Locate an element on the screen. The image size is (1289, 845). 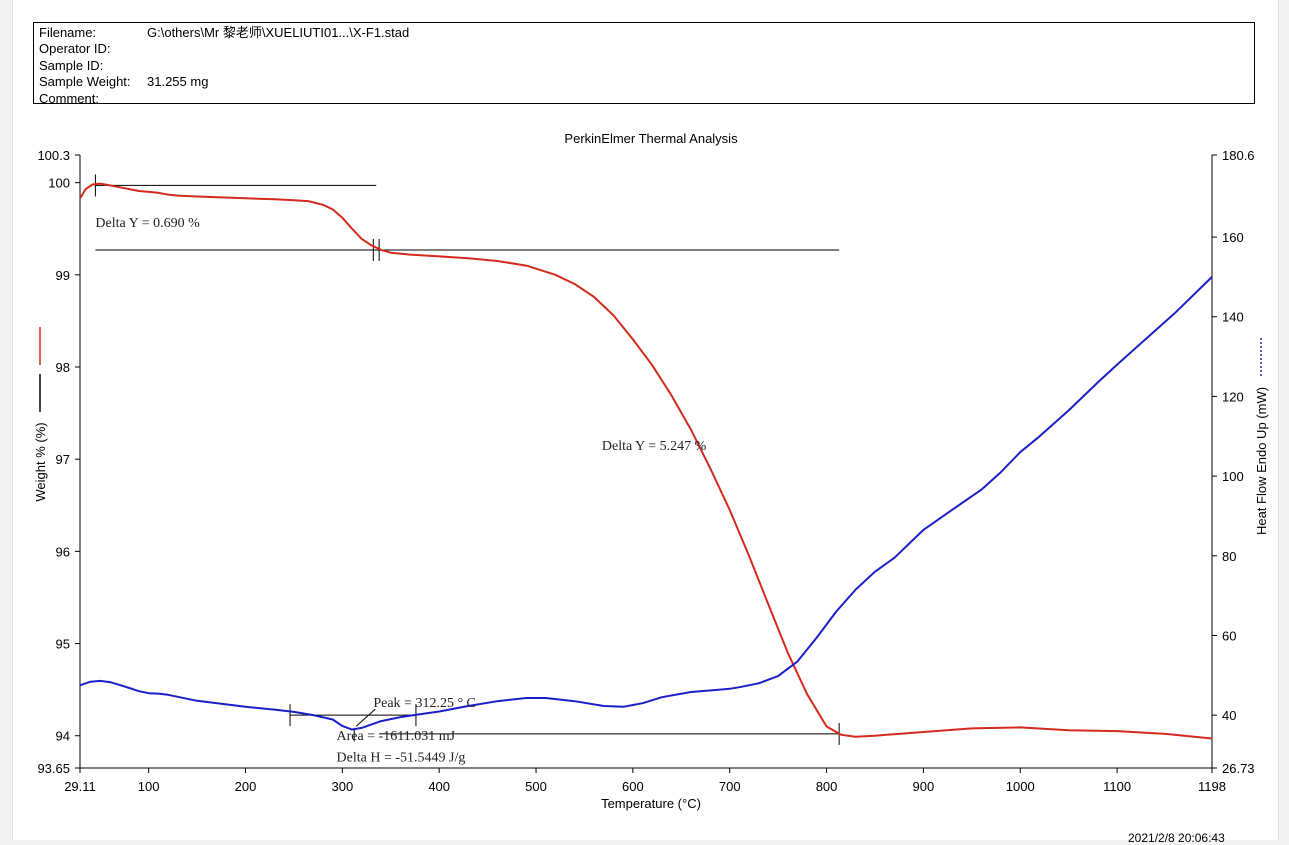
y-left-tick-label: 93.65 is located at coordinates (53, 768).